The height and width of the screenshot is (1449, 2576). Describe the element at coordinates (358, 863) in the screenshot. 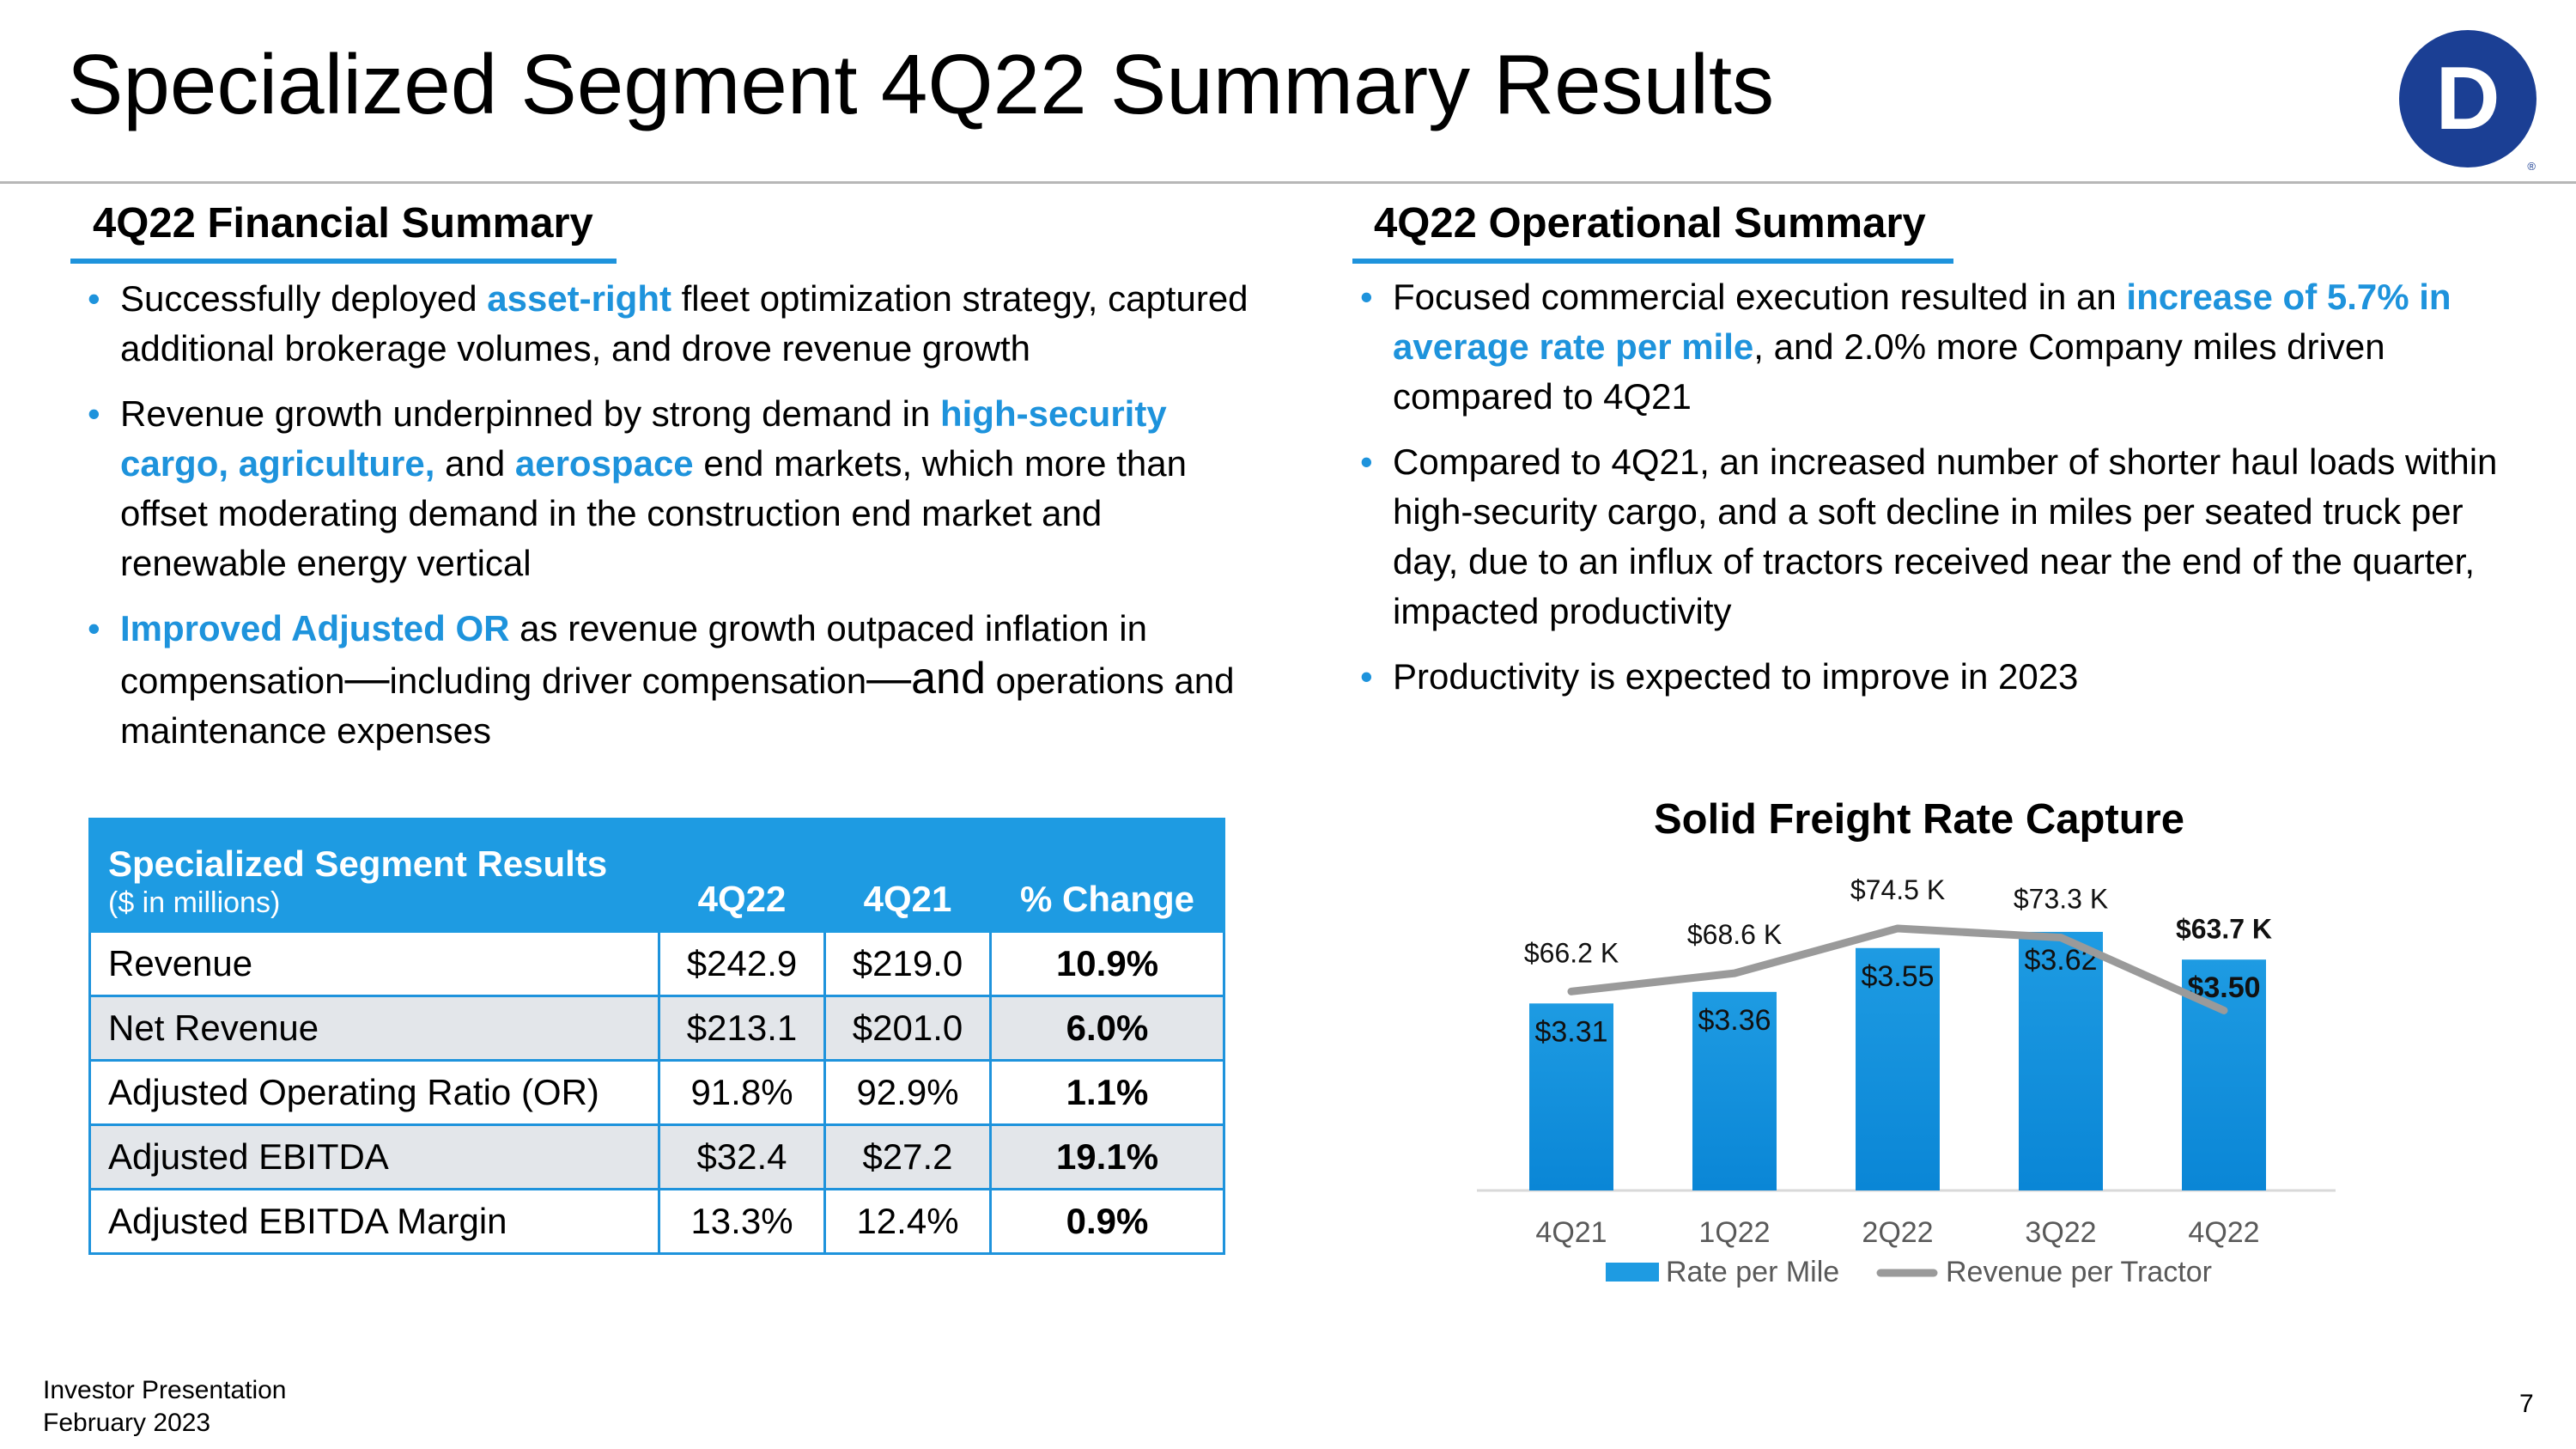

I see `table-title: Specialized Segment Results` at that location.